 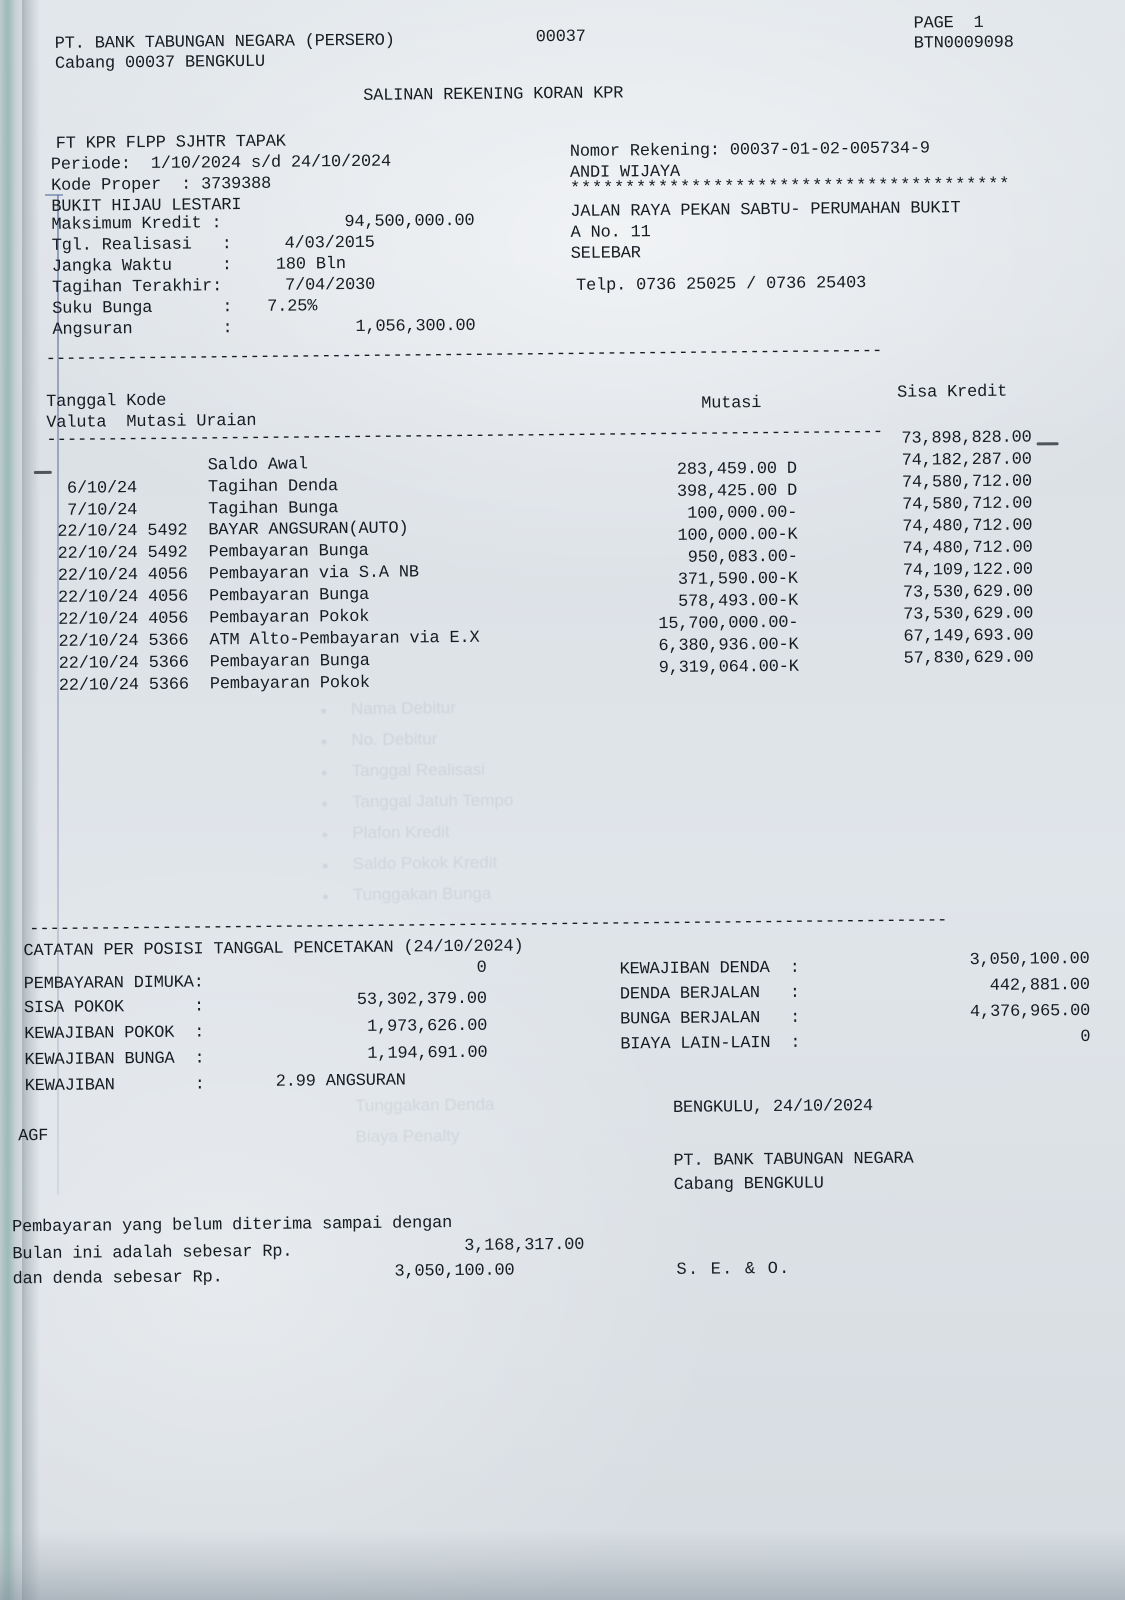 I want to click on row-uraian: Tagihan Bunga, so click(x=273, y=509).